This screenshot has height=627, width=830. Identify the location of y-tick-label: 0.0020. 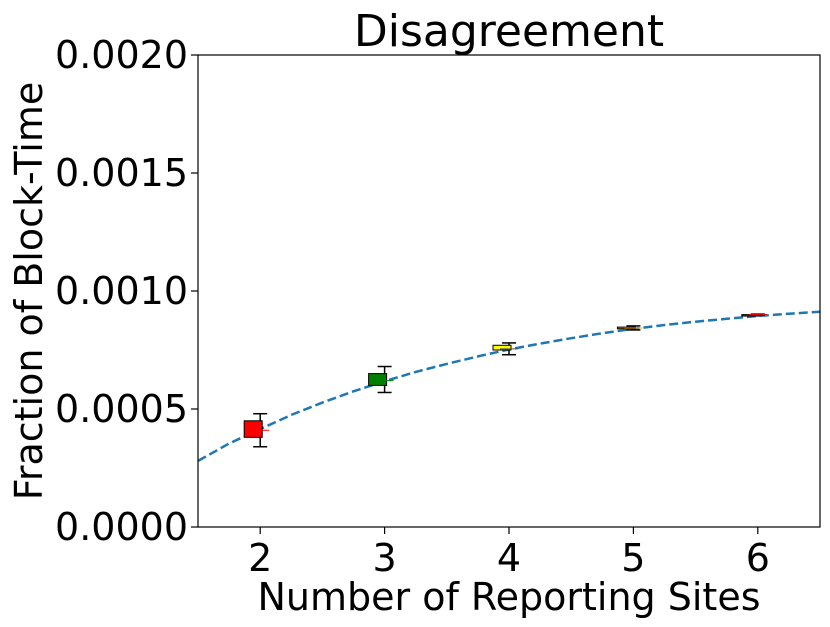
(121, 55).